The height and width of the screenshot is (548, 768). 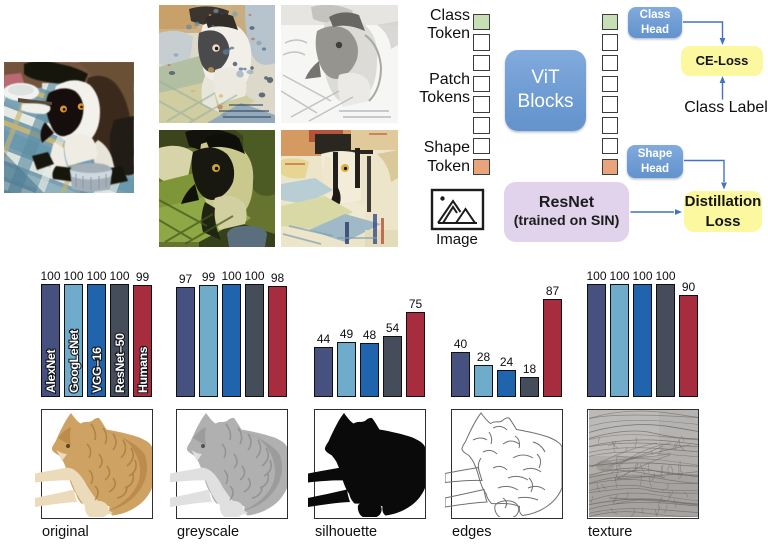 What do you see at coordinates (74, 361) in the screenshot?
I see `svg-text: GoogLeNet` at bounding box center [74, 361].